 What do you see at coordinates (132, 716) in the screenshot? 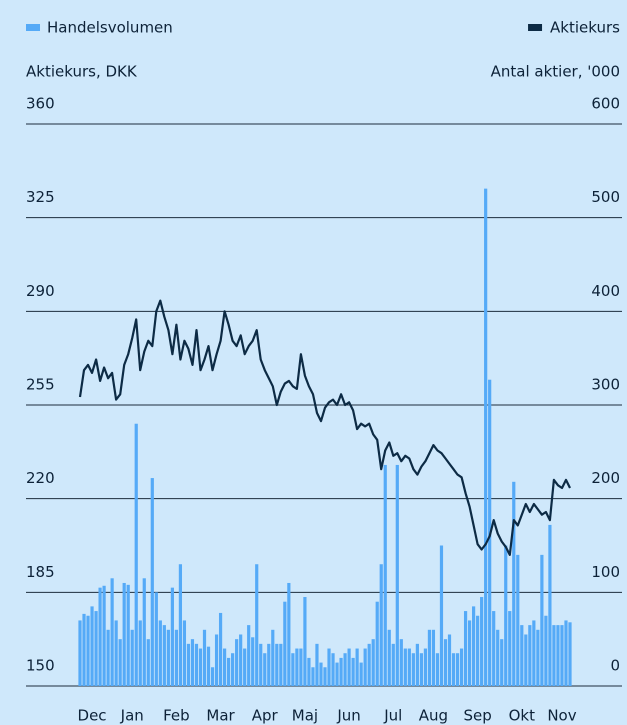
I see `x-tick-label: Jan` at bounding box center [132, 716].